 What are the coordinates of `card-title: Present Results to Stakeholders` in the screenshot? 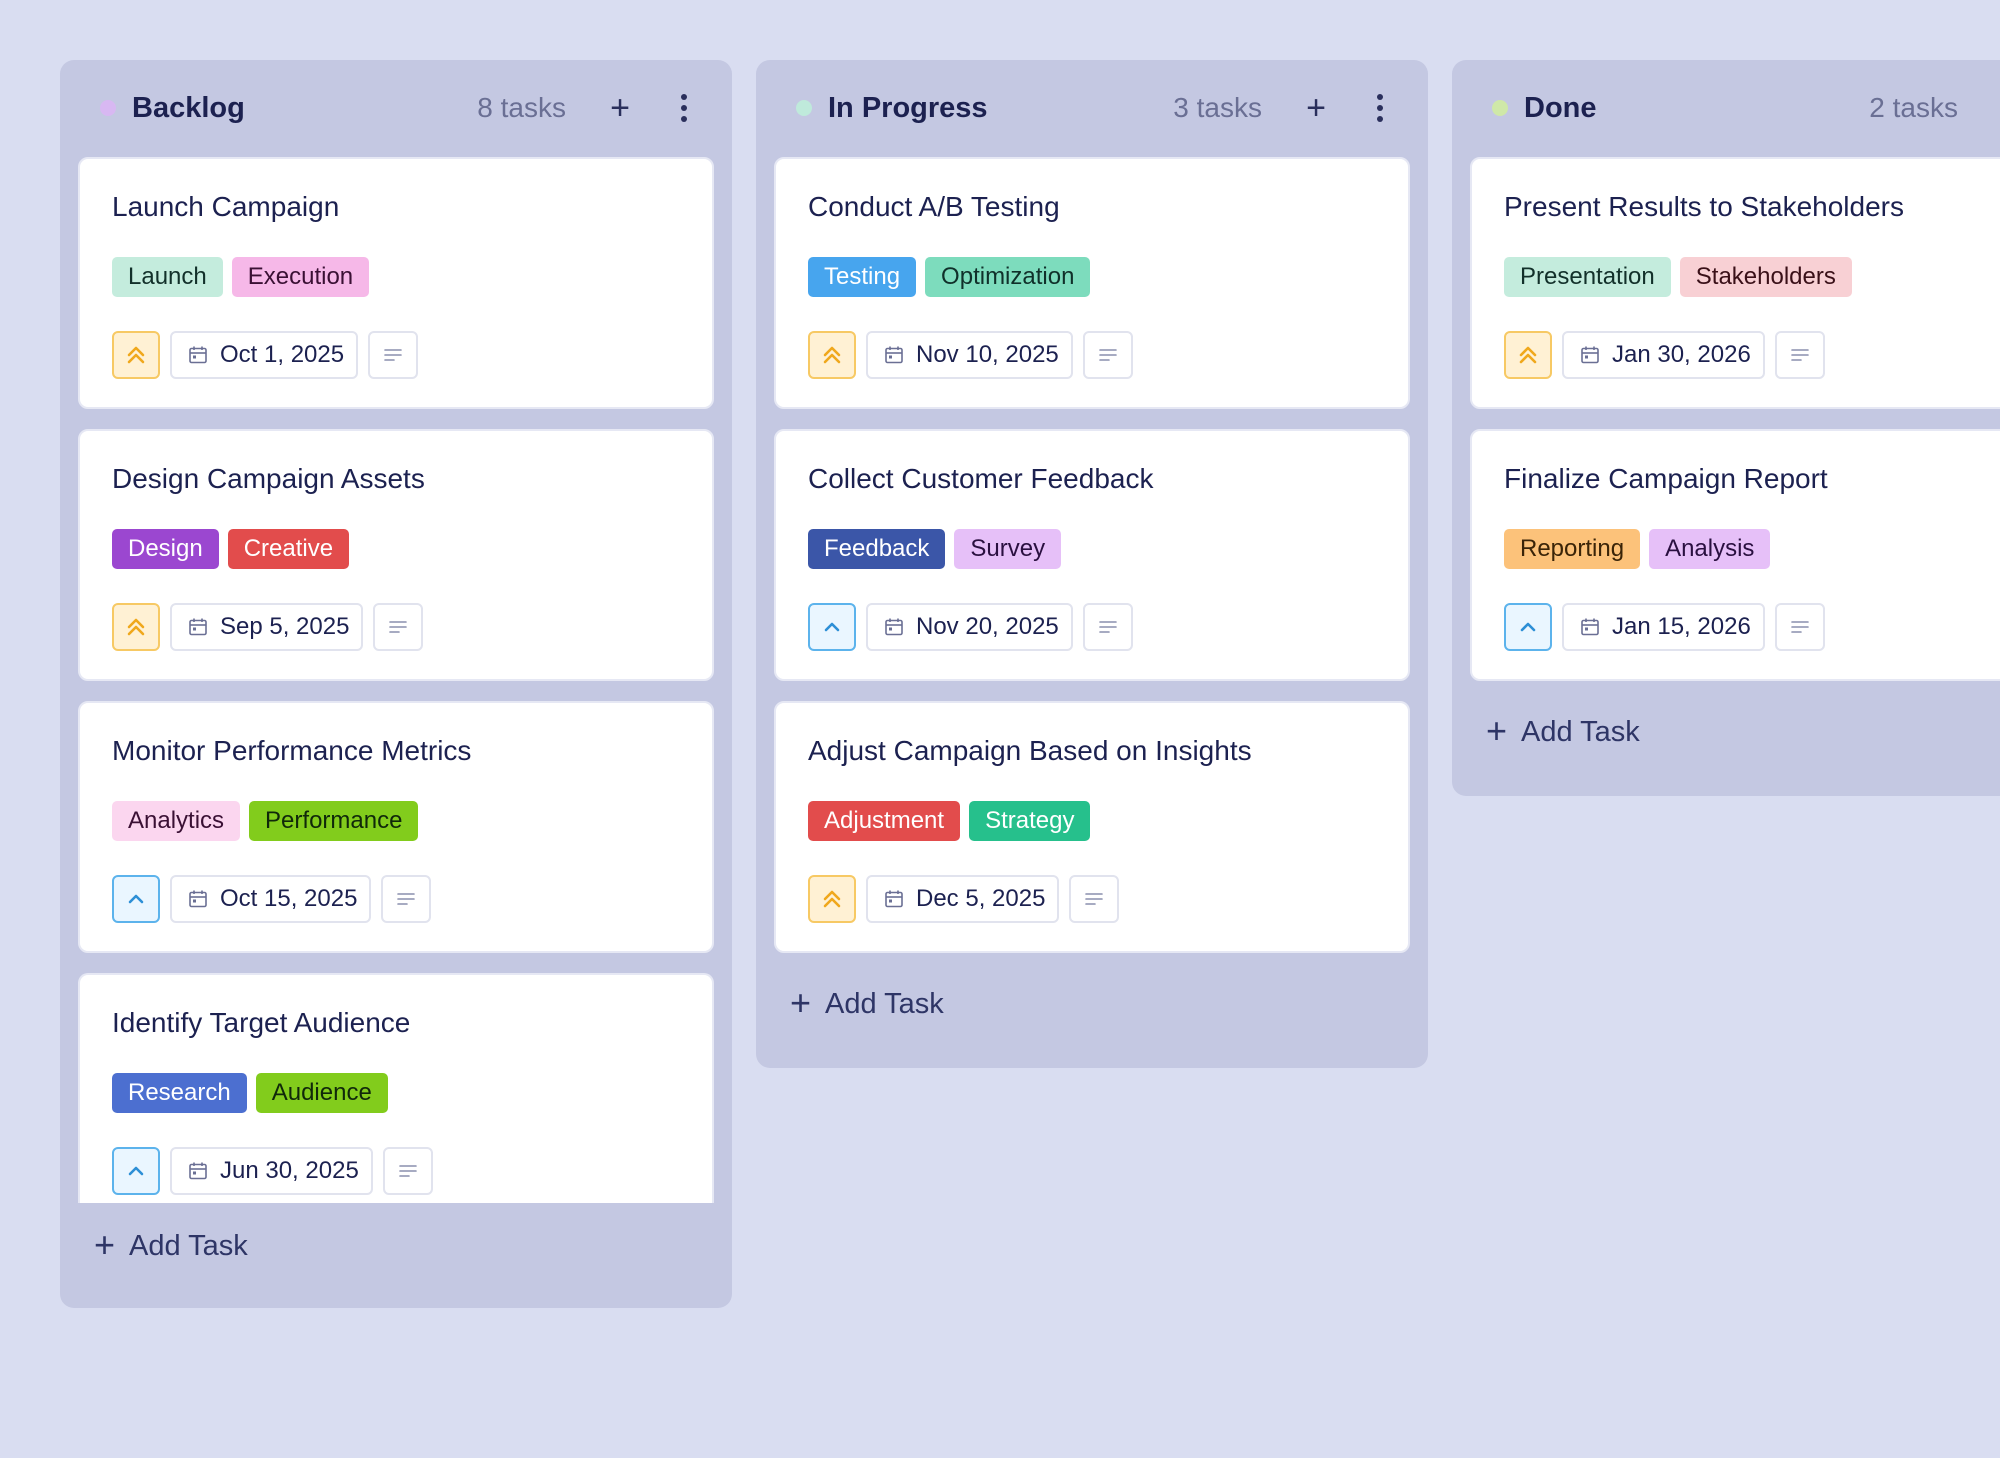 It's located at (1704, 206).